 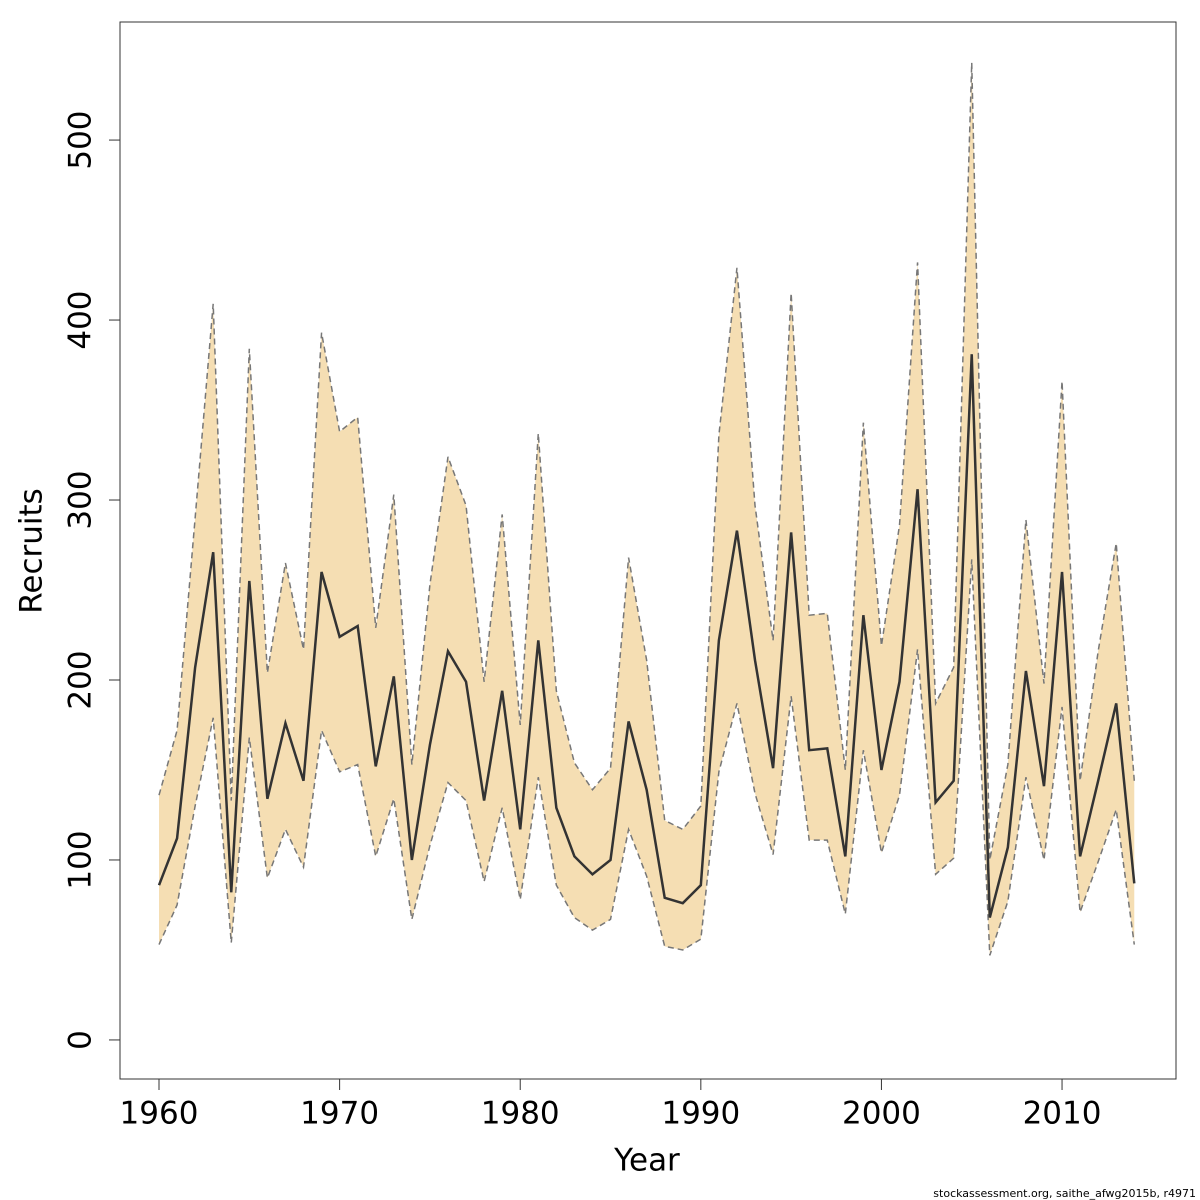 I want to click on x-tick-label: 1960, so click(x=159, y=1114).